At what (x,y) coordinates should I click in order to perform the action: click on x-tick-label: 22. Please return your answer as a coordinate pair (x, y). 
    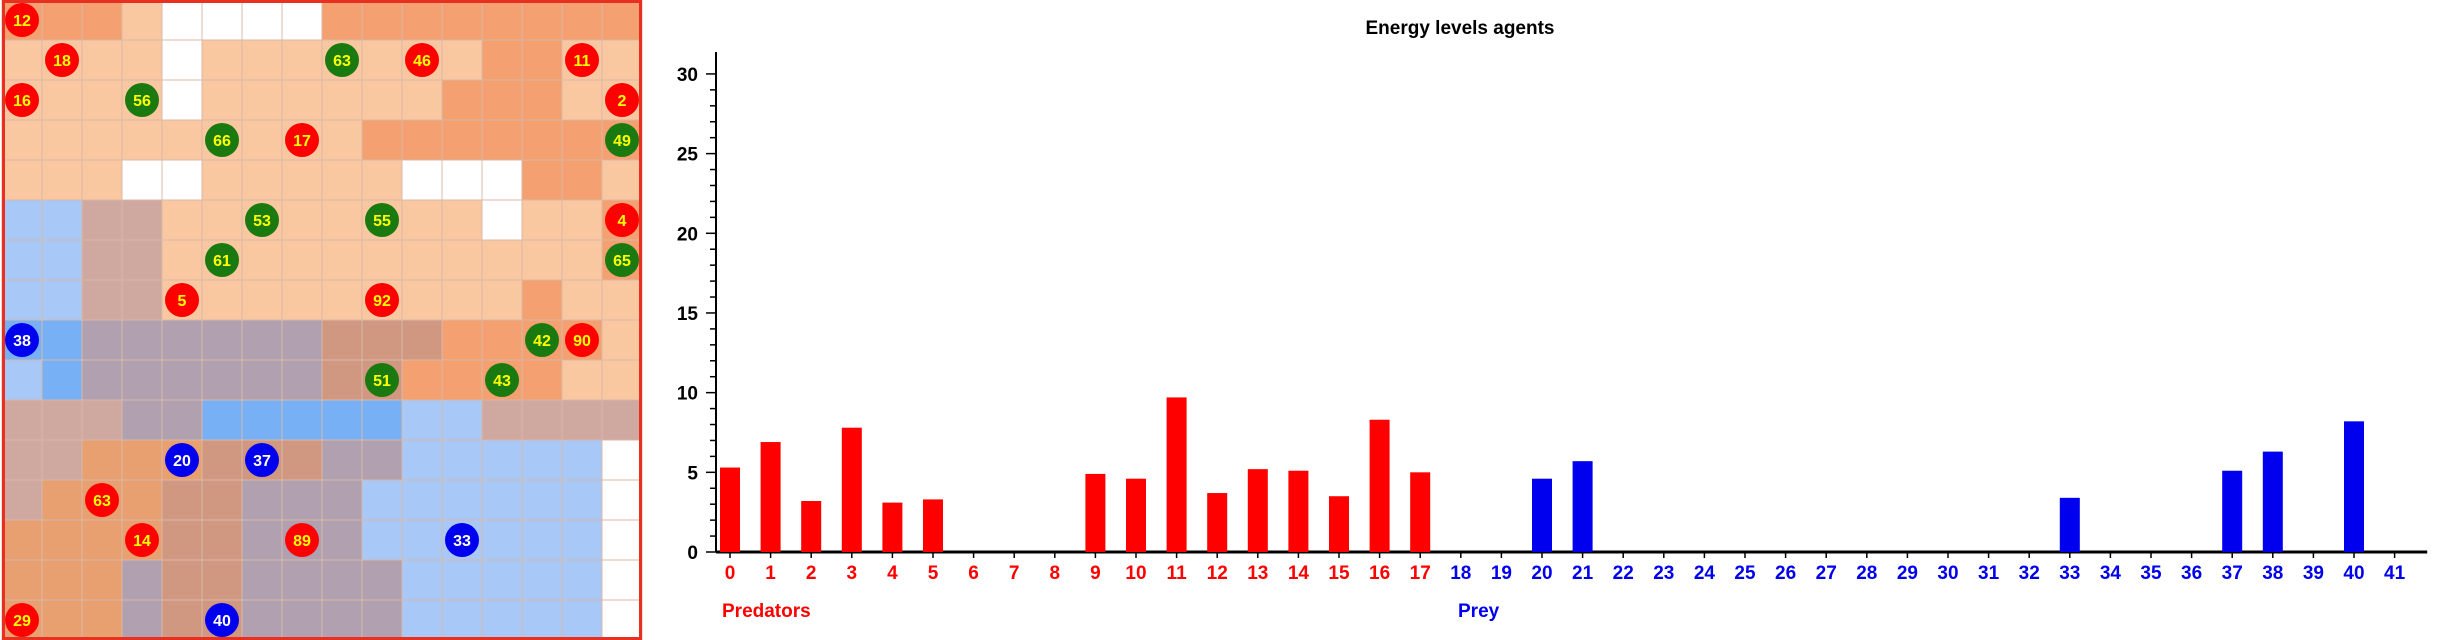
    Looking at the image, I should click on (1623, 573).